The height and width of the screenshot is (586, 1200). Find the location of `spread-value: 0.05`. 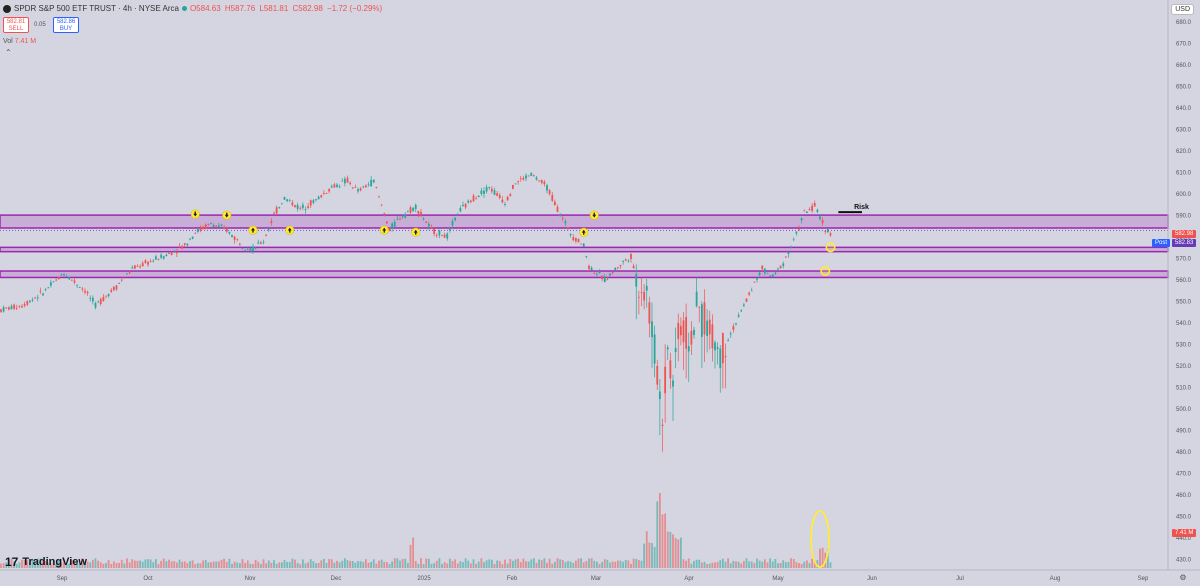

spread-value: 0.05 is located at coordinates (40, 25).